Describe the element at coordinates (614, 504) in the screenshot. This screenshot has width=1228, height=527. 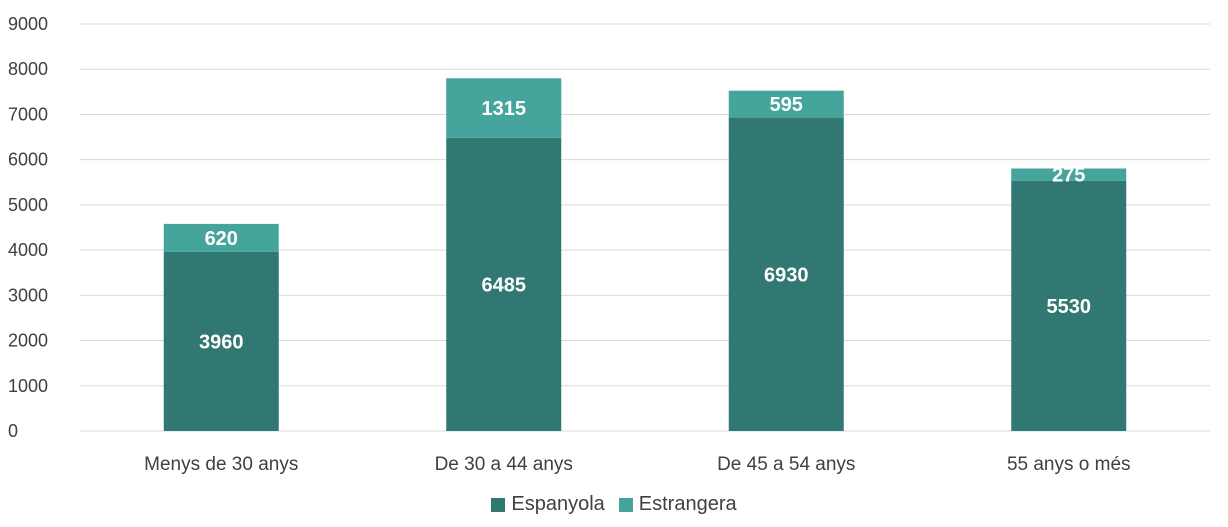
I see `legend: Espanyola Estrangera` at that location.